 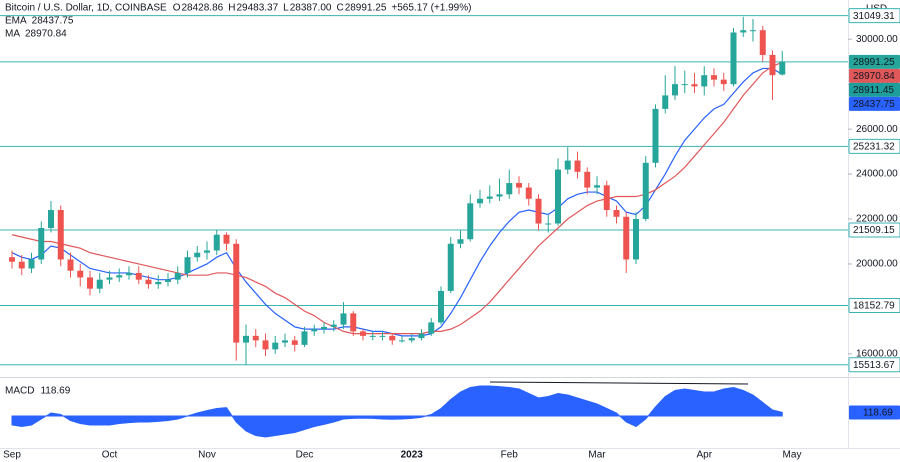 What do you see at coordinates (878, 413) in the screenshot?
I see `macd-badge-label: 118.69` at bounding box center [878, 413].